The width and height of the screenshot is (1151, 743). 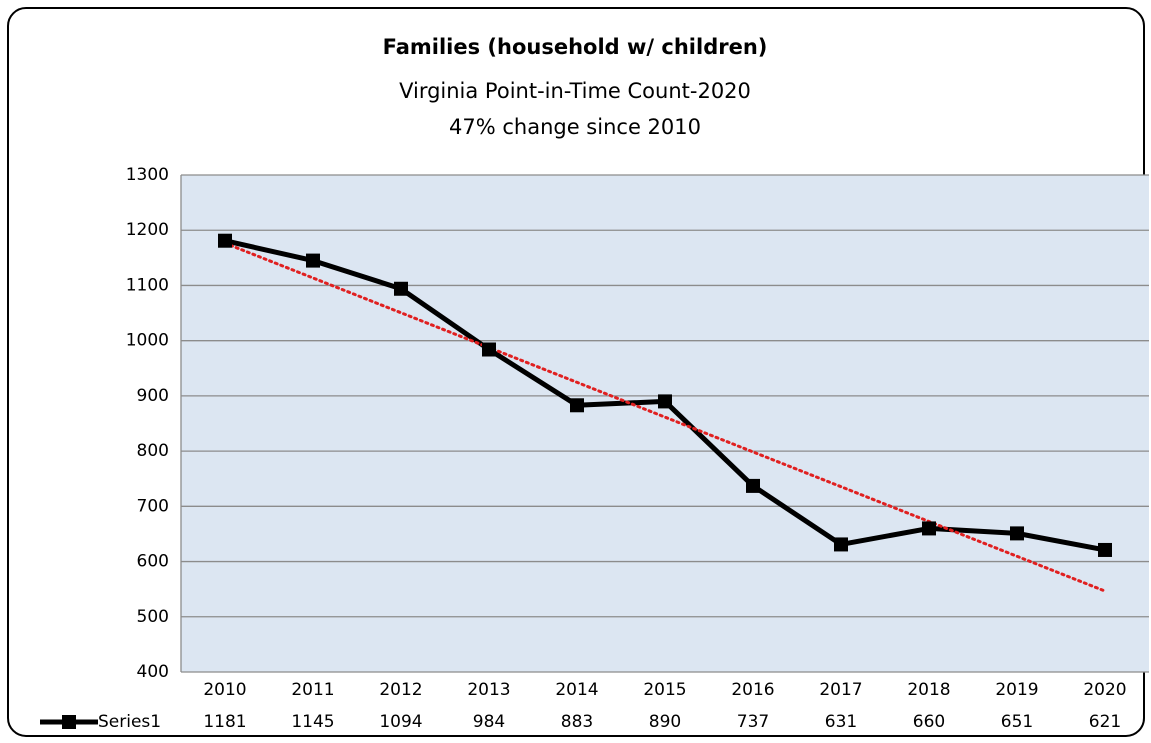 What do you see at coordinates (752, 690) in the screenshot?
I see `x-tick-label: 2016` at bounding box center [752, 690].